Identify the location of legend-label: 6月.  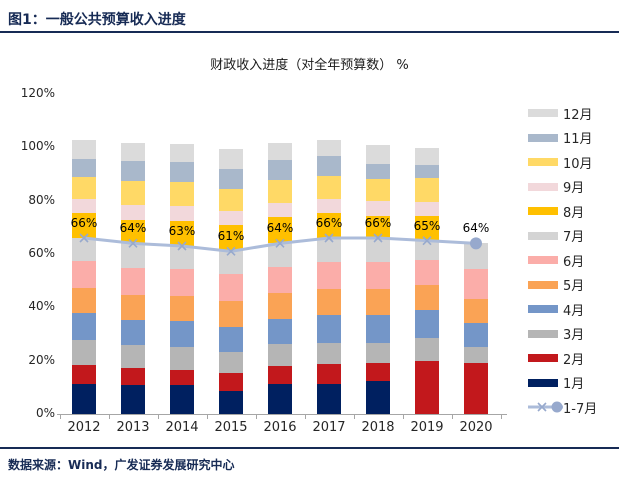
(574, 262).